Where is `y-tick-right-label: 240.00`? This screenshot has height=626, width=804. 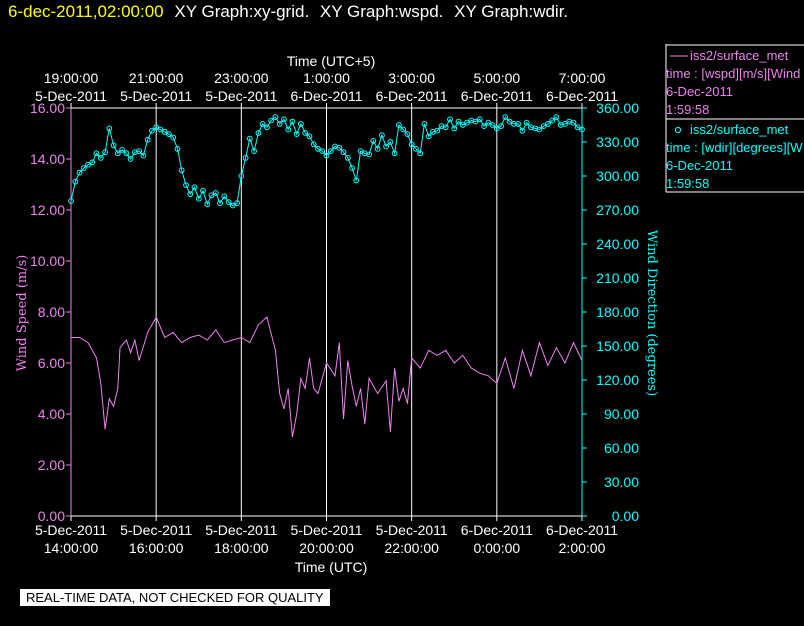 y-tick-right-label: 240.00 is located at coordinates (617, 244).